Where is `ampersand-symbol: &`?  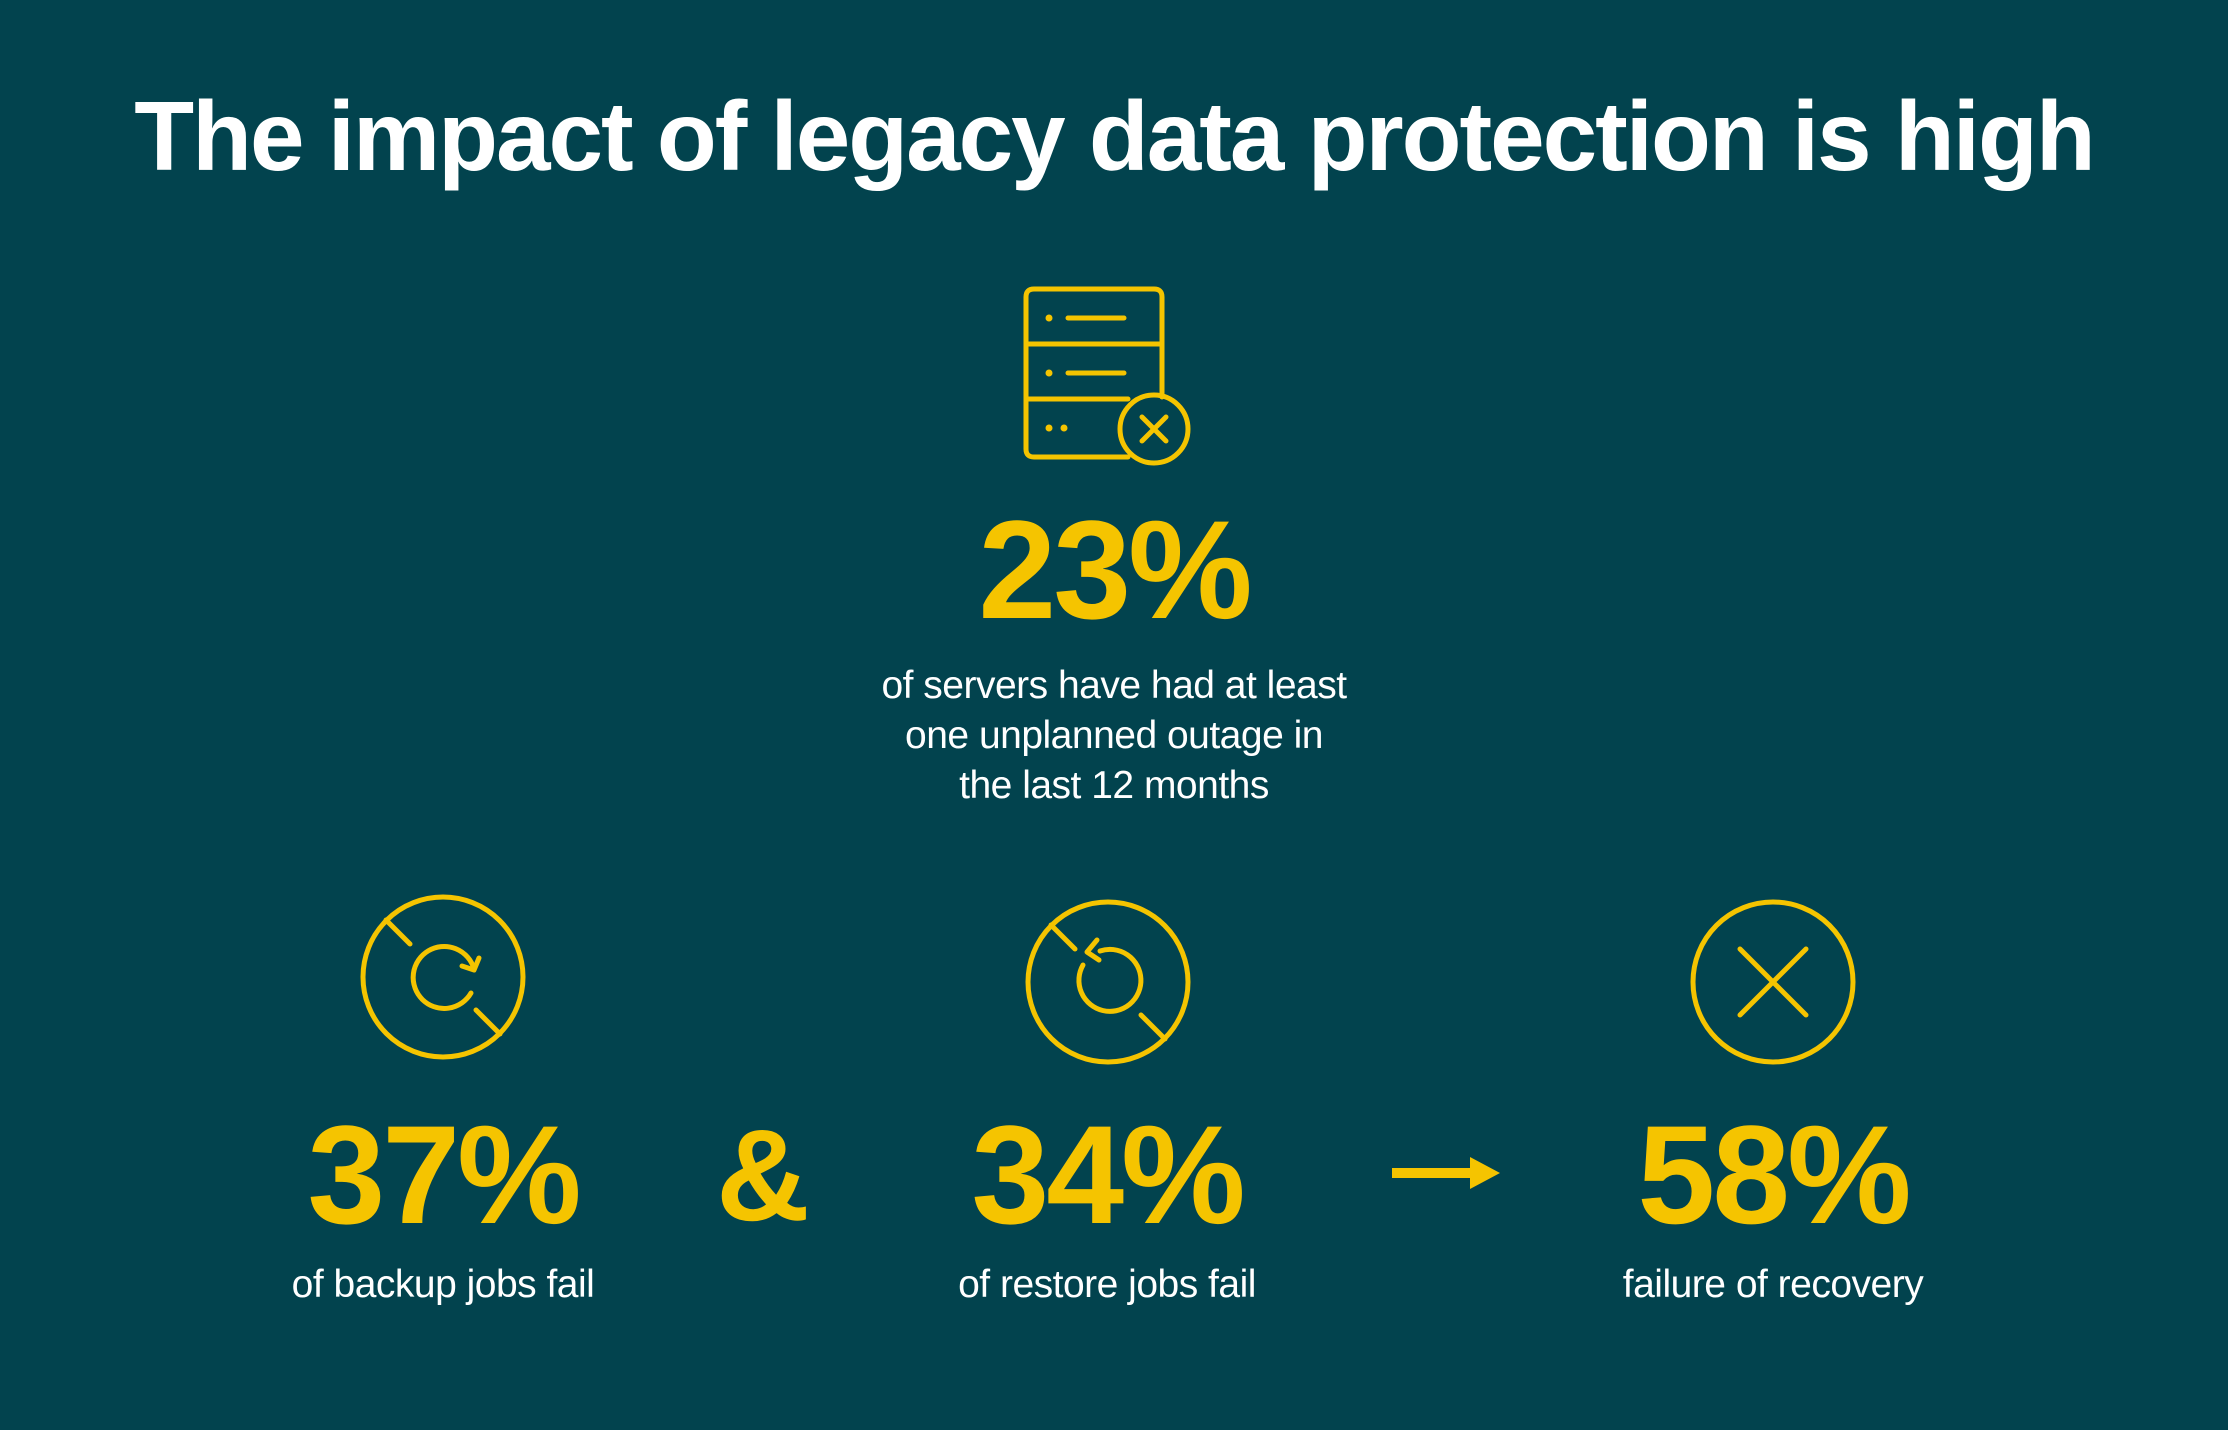 ampersand-symbol: & is located at coordinates (763, 1175).